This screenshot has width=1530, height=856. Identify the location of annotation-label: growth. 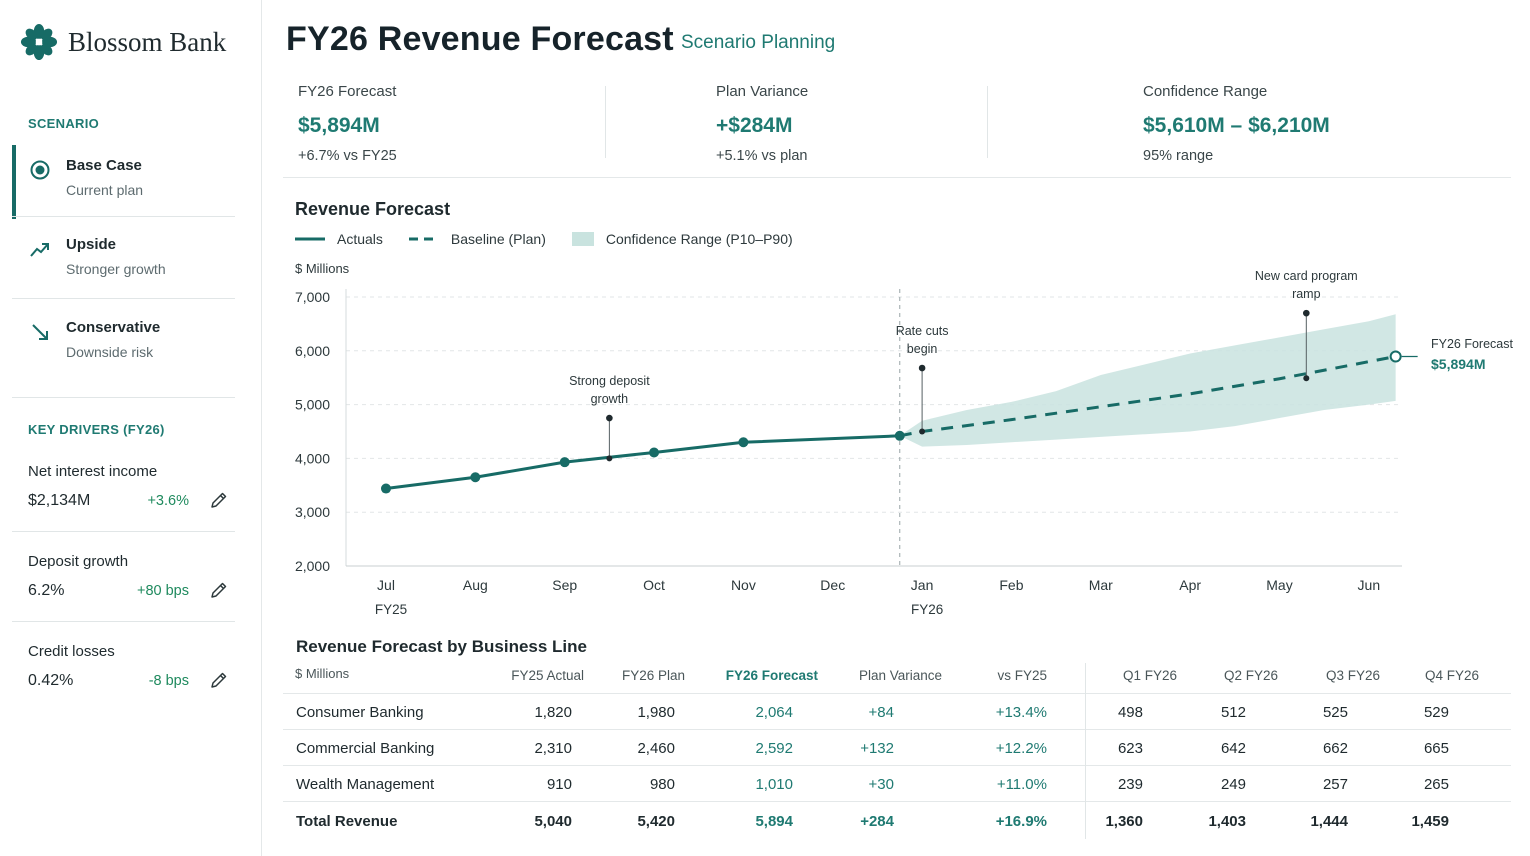
(610, 399).